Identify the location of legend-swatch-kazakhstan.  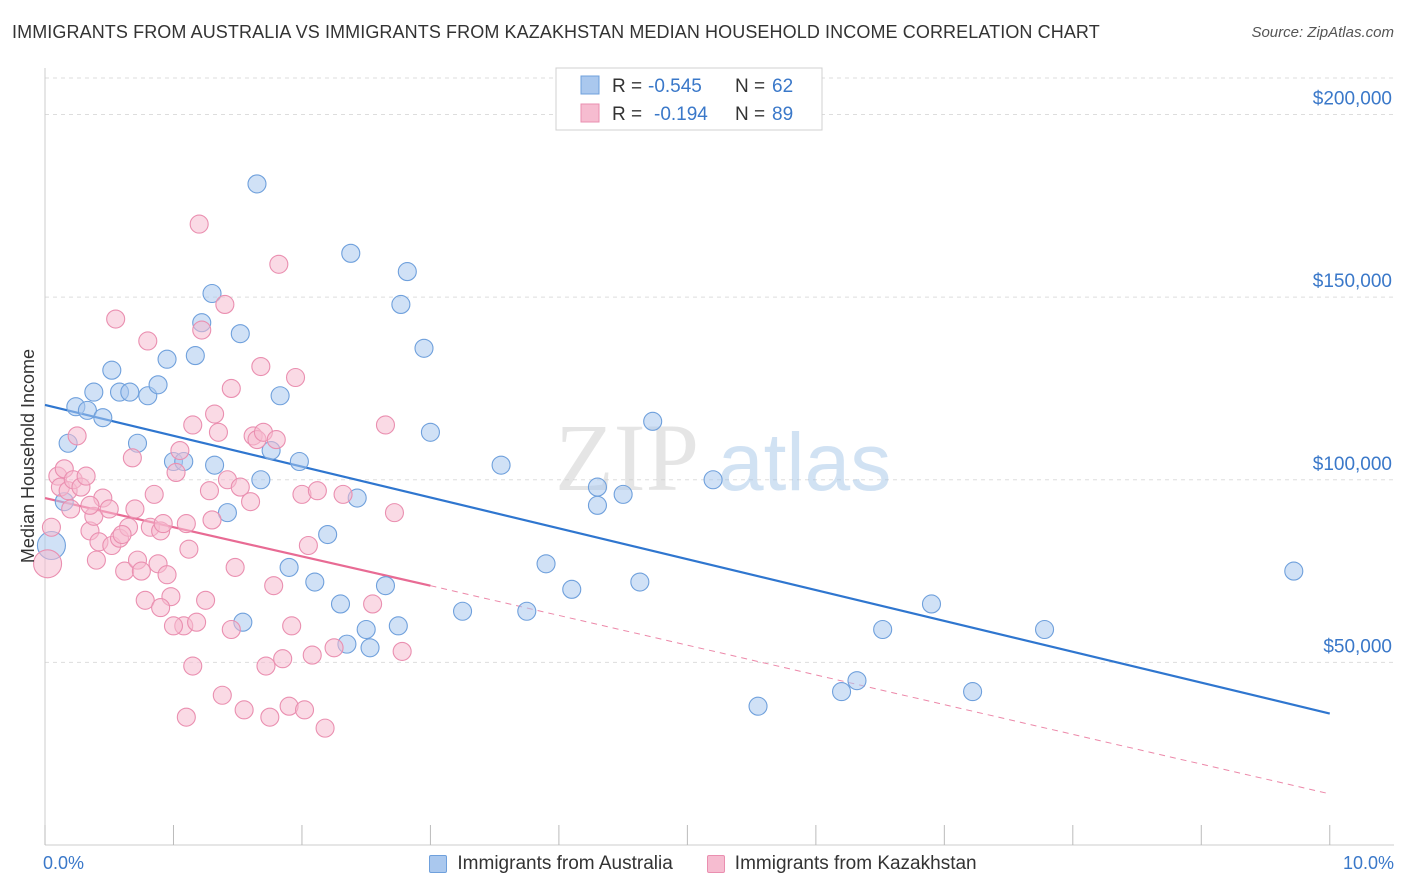
(590, 113).